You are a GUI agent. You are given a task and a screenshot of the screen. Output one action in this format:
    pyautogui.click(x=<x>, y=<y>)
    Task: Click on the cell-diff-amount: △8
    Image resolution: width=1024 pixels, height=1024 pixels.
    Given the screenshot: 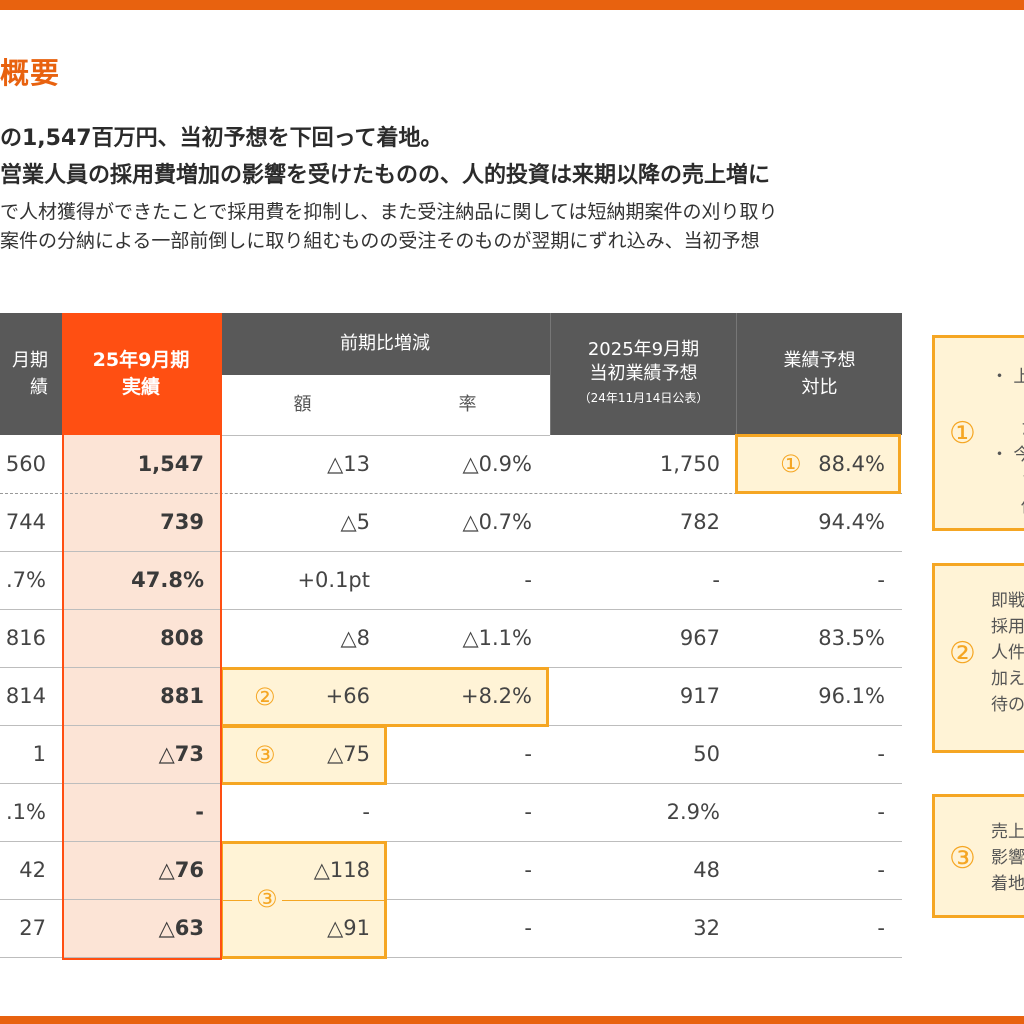 What is the action you would take?
    pyautogui.click(x=355, y=638)
    